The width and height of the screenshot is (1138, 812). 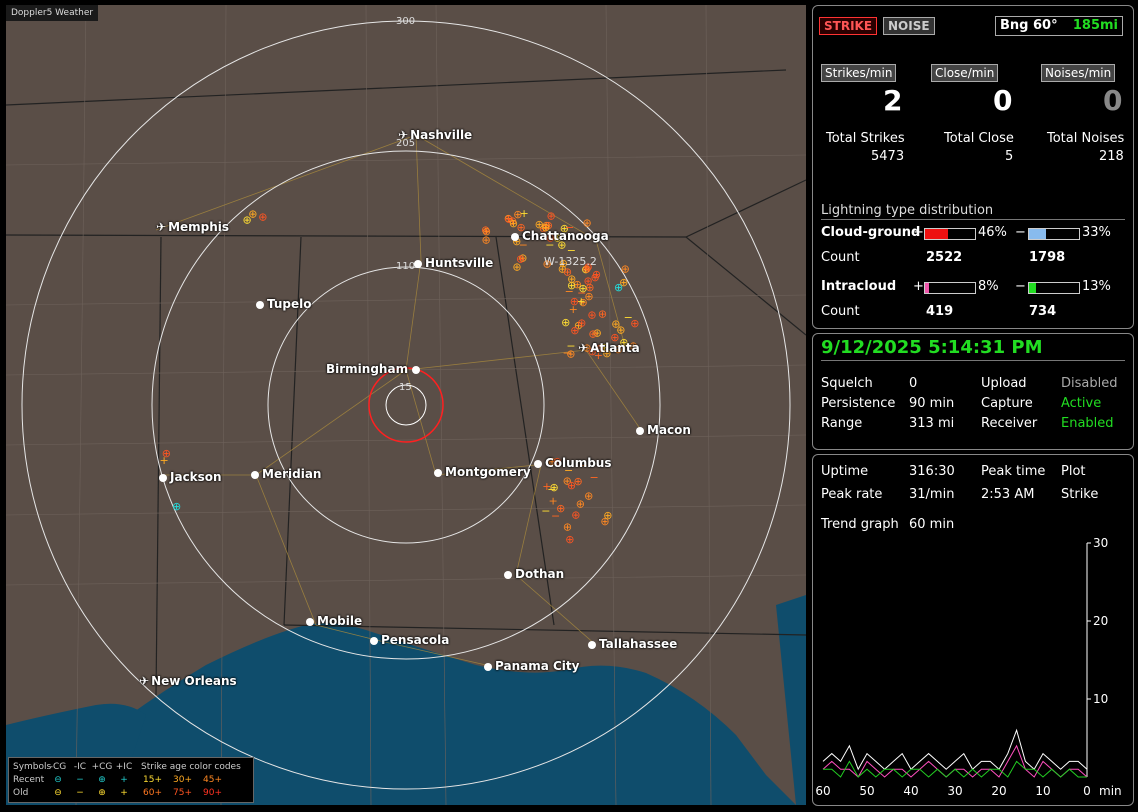 I want to click on city-chattanooga: Chattanooga, so click(x=560, y=236).